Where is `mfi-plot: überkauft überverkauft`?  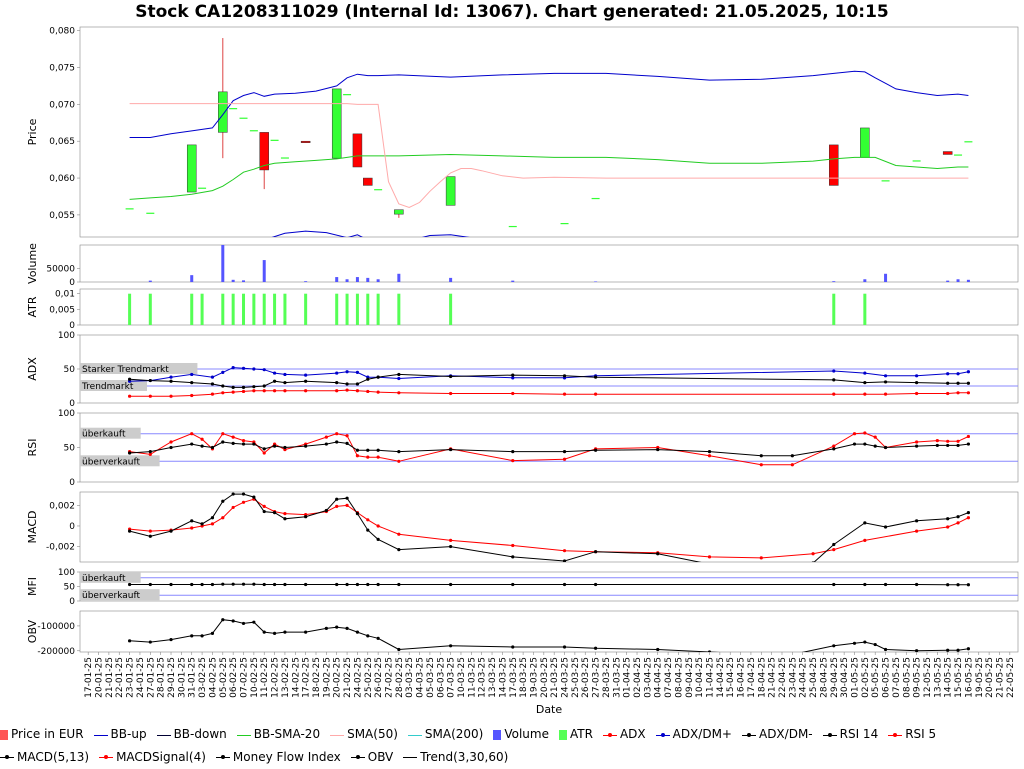 mfi-plot: überkauft überverkauft is located at coordinates (549, 586).